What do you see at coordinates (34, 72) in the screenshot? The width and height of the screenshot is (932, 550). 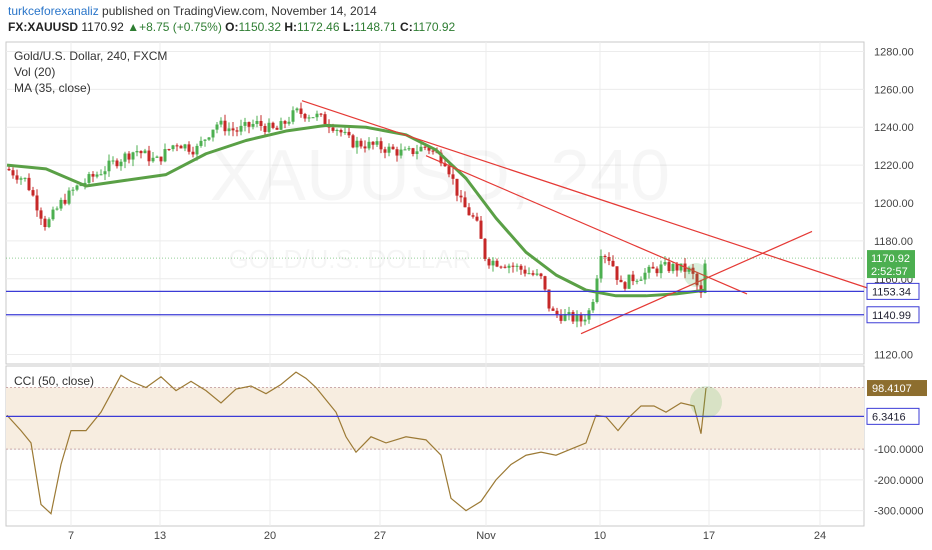 I see `legend-vol: Vol (20)` at bounding box center [34, 72].